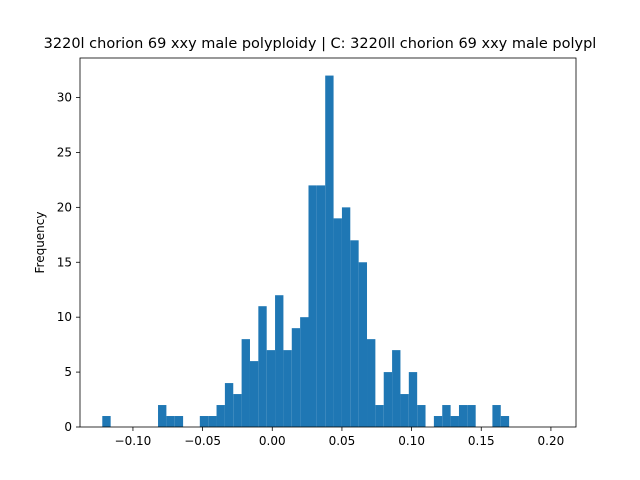 The image size is (640, 480). What do you see at coordinates (411, 441) in the screenshot?
I see `x-tick-label: 0.10` at bounding box center [411, 441].